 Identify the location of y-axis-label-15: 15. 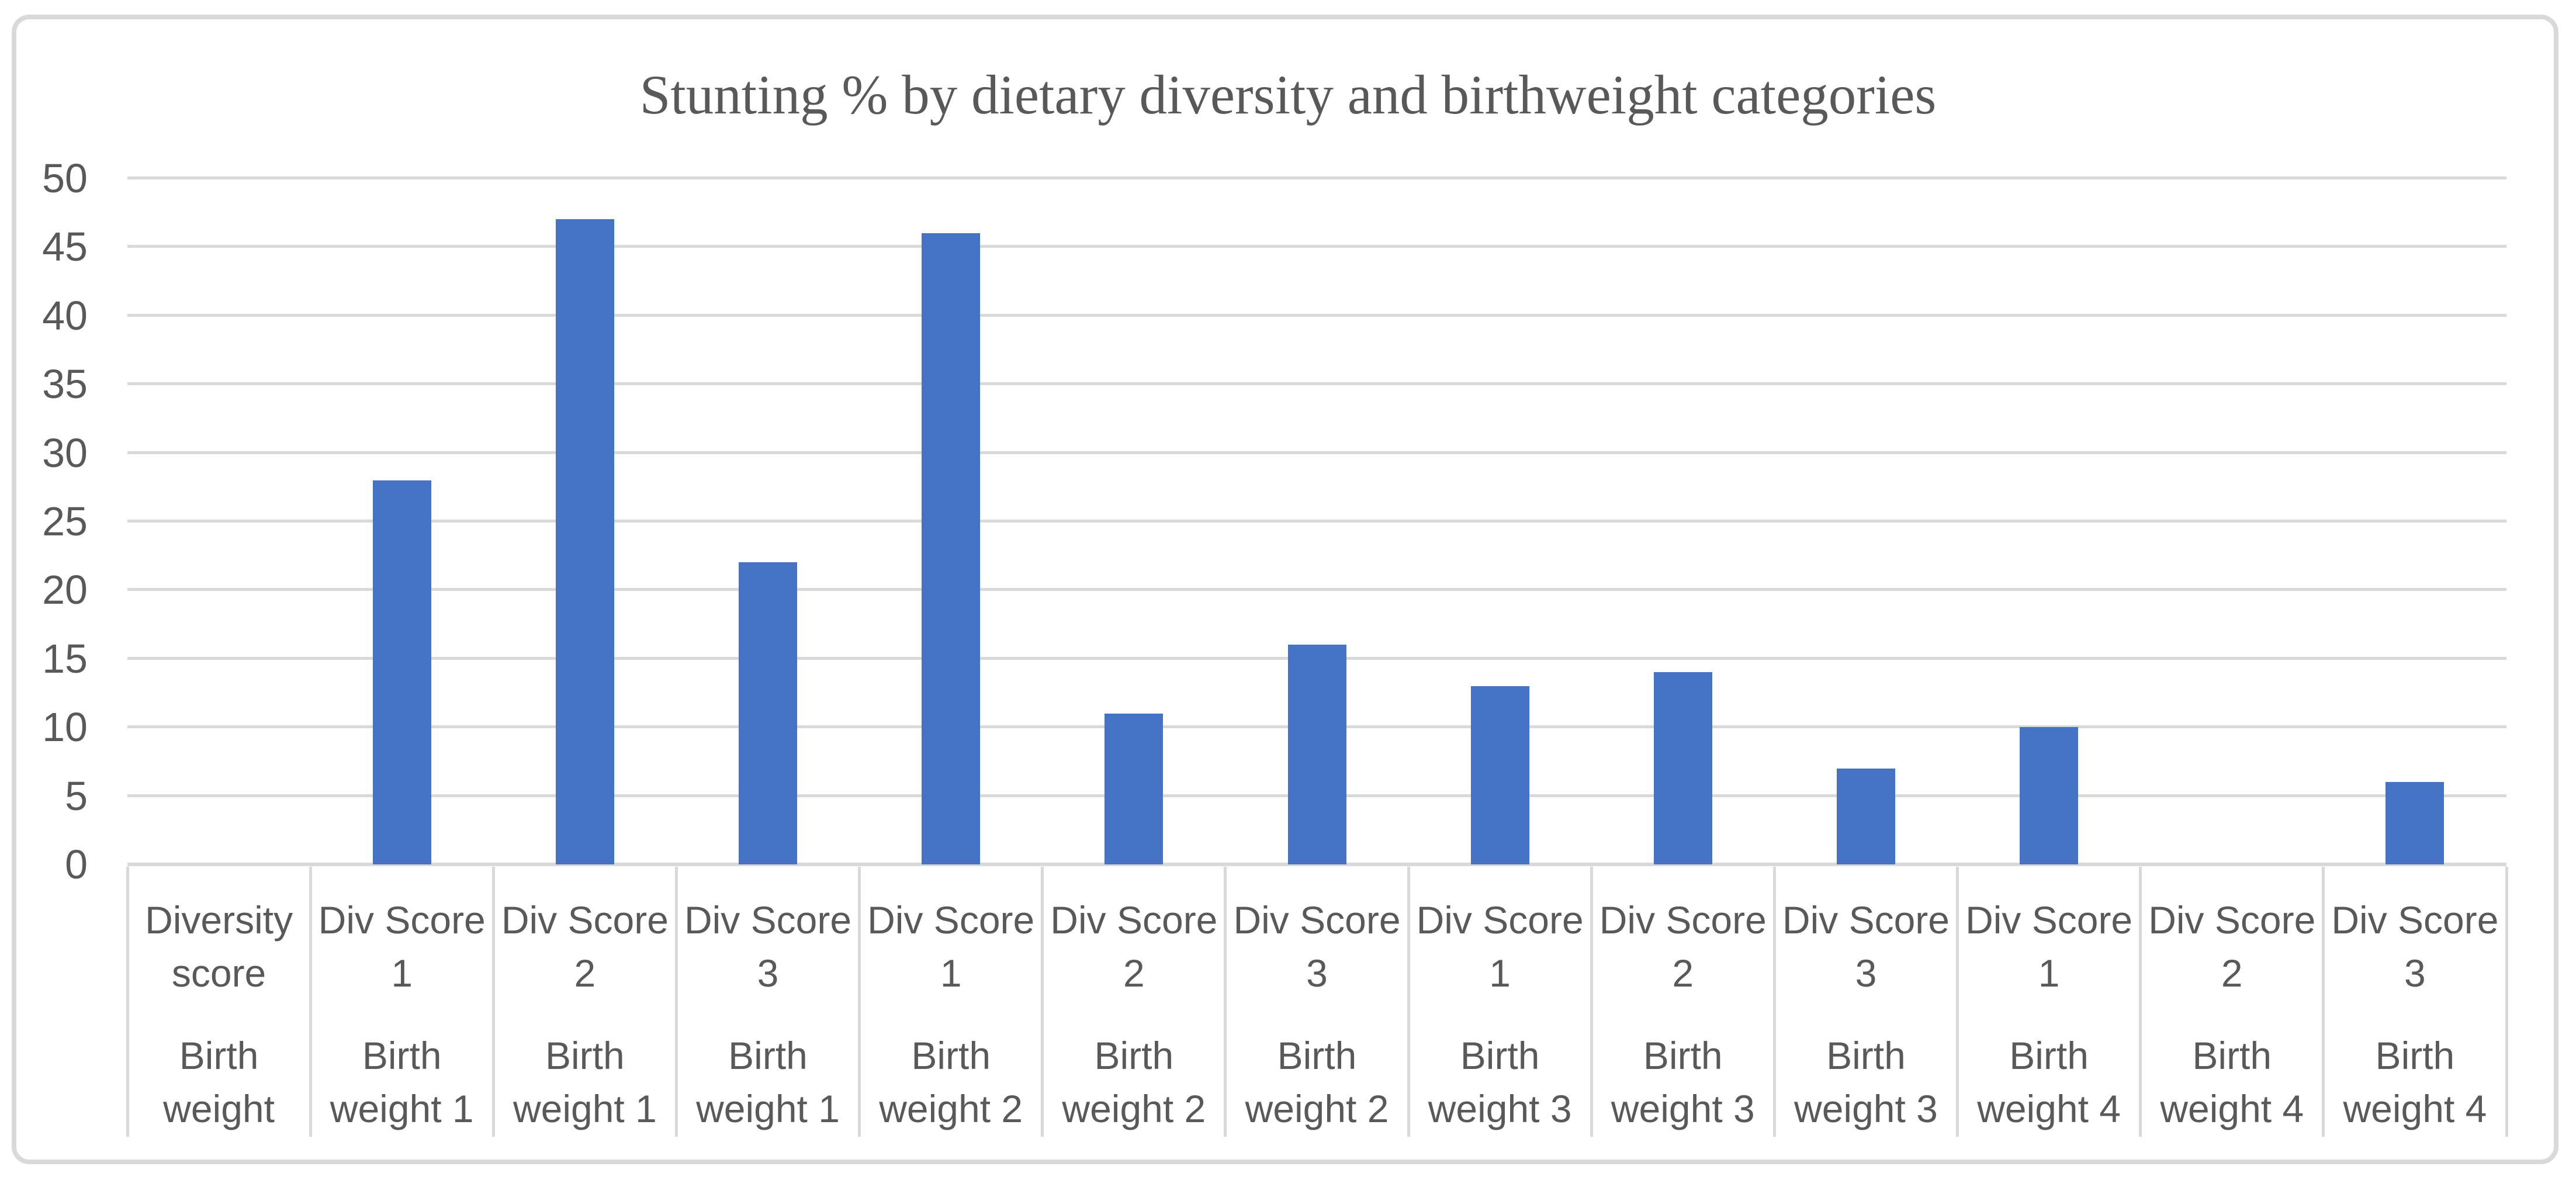
(65, 658).